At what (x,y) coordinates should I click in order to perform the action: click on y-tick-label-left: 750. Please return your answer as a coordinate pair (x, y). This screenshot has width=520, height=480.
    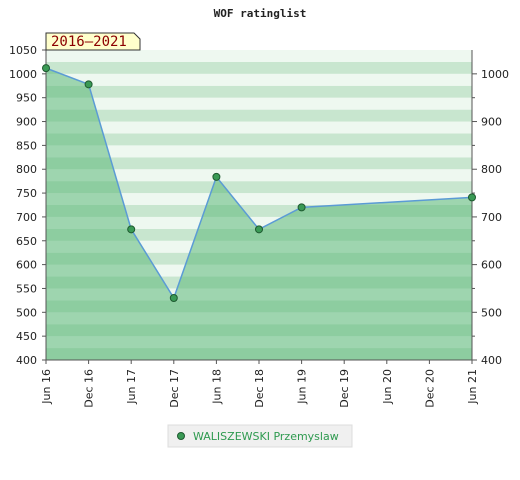
    Looking at the image, I should click on (26, 193).